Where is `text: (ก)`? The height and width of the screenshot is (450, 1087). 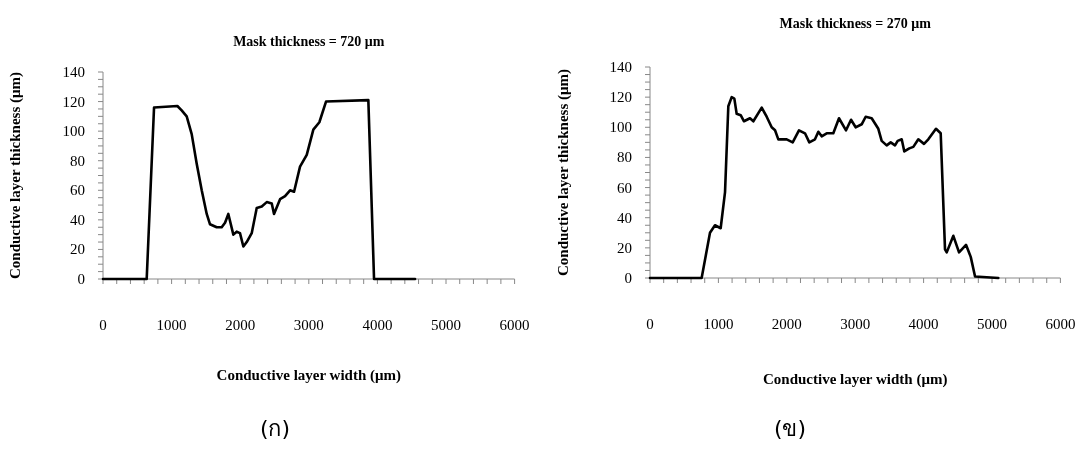
text: (ก) is located at coordinates (275, 428).